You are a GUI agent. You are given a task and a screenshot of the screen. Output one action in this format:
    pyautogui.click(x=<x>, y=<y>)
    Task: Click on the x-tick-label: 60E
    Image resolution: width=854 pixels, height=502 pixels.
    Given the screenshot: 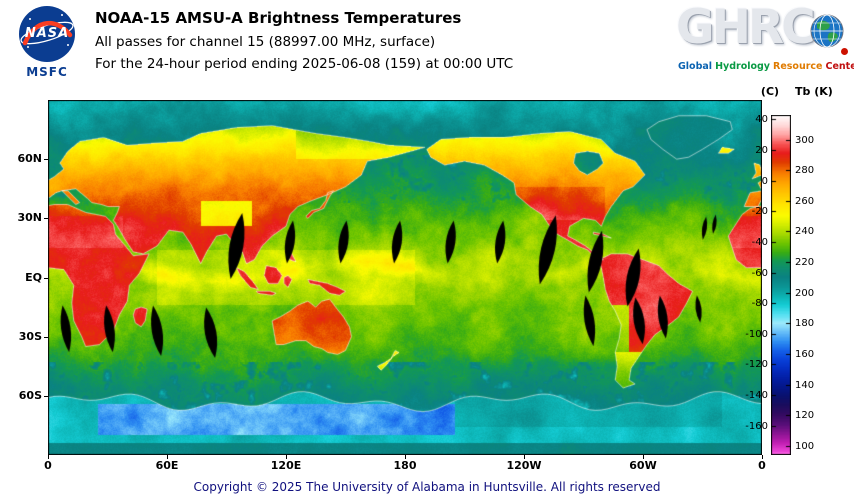 What is the action you would take?
    pyautogui.click(x=167, y=465)
    